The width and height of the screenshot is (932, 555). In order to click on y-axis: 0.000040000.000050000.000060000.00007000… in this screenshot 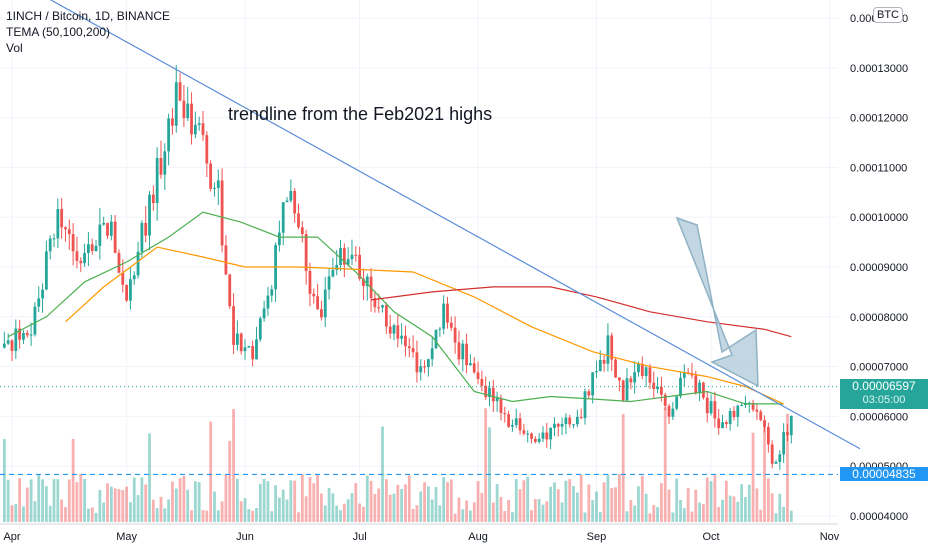, I will do `click(879, 268)`.